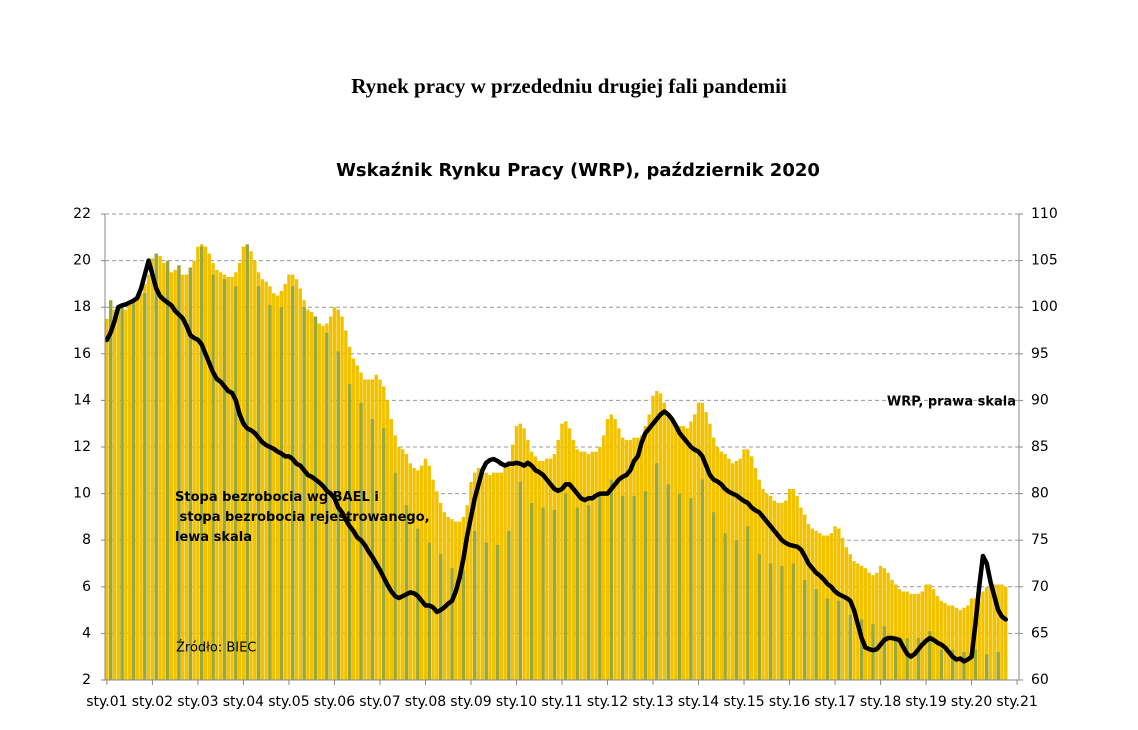 The width and height of the screenshot is (1138, 730). Describe the element at coordinates (82, 307) in the screenshot. I see `y-tick-label: 18` at that location.